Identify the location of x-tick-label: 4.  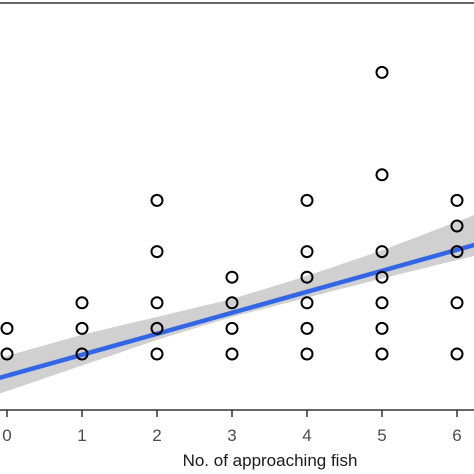
(306, 435).